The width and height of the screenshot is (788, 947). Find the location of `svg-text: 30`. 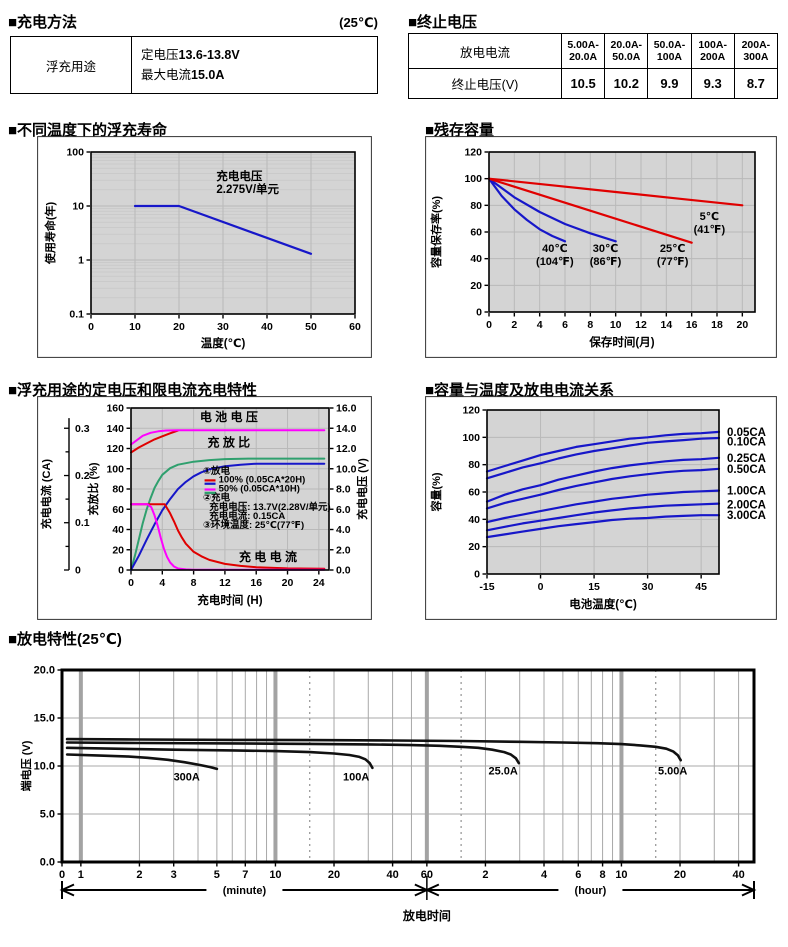

svg-text: 30 is located at coordinates (223, 327).